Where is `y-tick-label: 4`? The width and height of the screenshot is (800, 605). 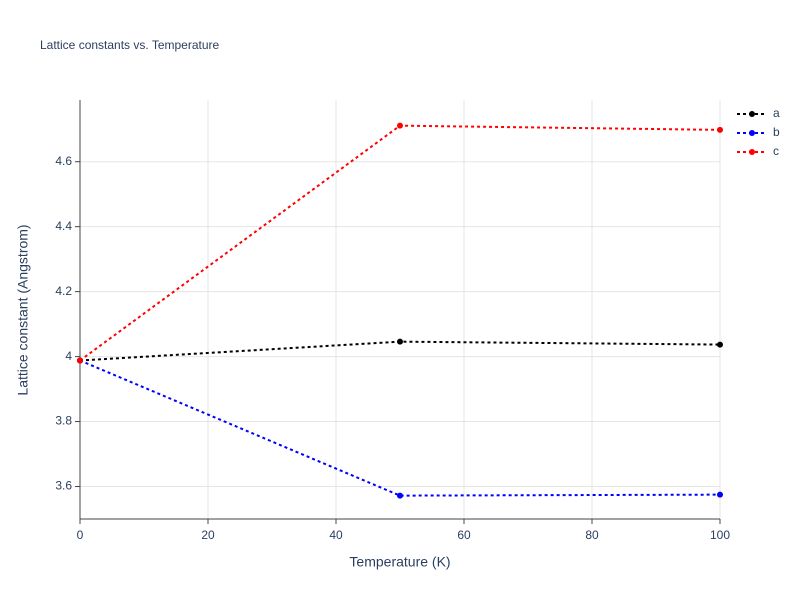
y-tick-label: 4 is located at coordinates (68, 356).